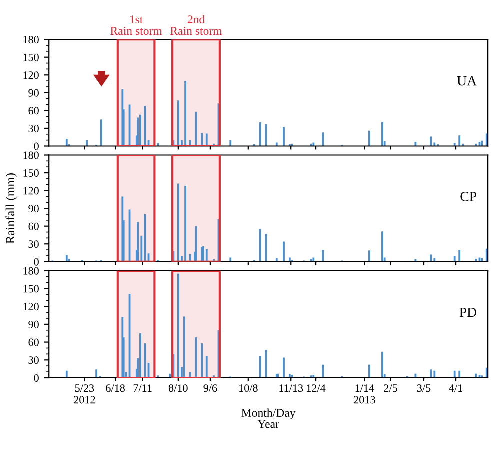 Image resolution: width=491 pixels, height=450 pixels. Describe the element at coordinates (316, 388) in the screenshot. I see `x-tick-label: 12/4` at that location.